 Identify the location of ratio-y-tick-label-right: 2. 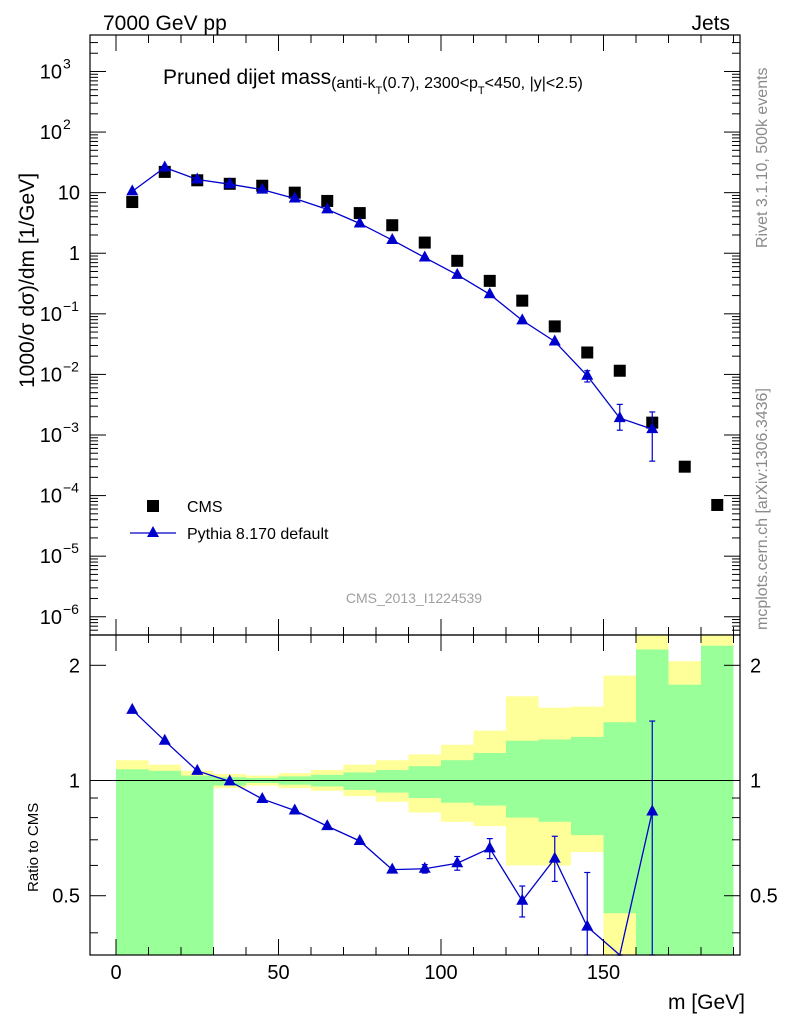
(755, 666).